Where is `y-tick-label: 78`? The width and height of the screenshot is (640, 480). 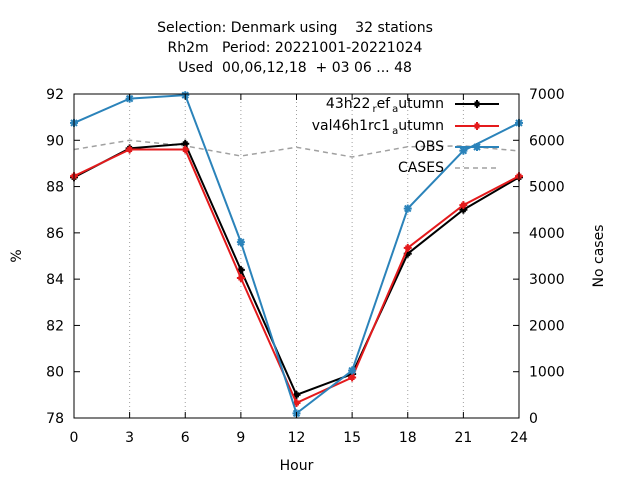
y-tick-label: 78 is located at coordinates (55, 419).